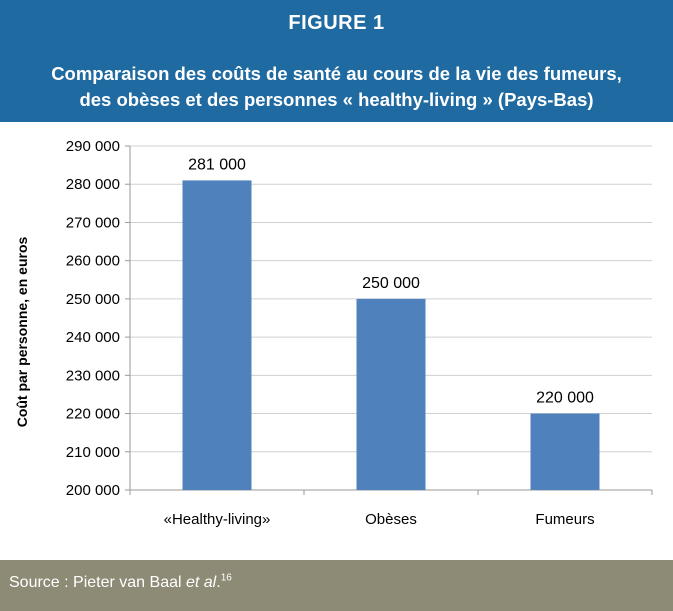  Describe the element at coordinates (93, 490) in the screenshot. I see `y-tick-label: 200 000` at that location.